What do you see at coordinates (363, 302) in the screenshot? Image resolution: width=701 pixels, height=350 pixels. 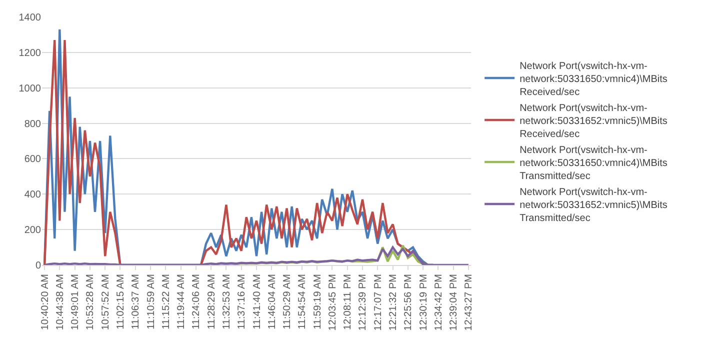 I see `x-tick-label: 12:12:39 PM` at bounding box center [363, 302].